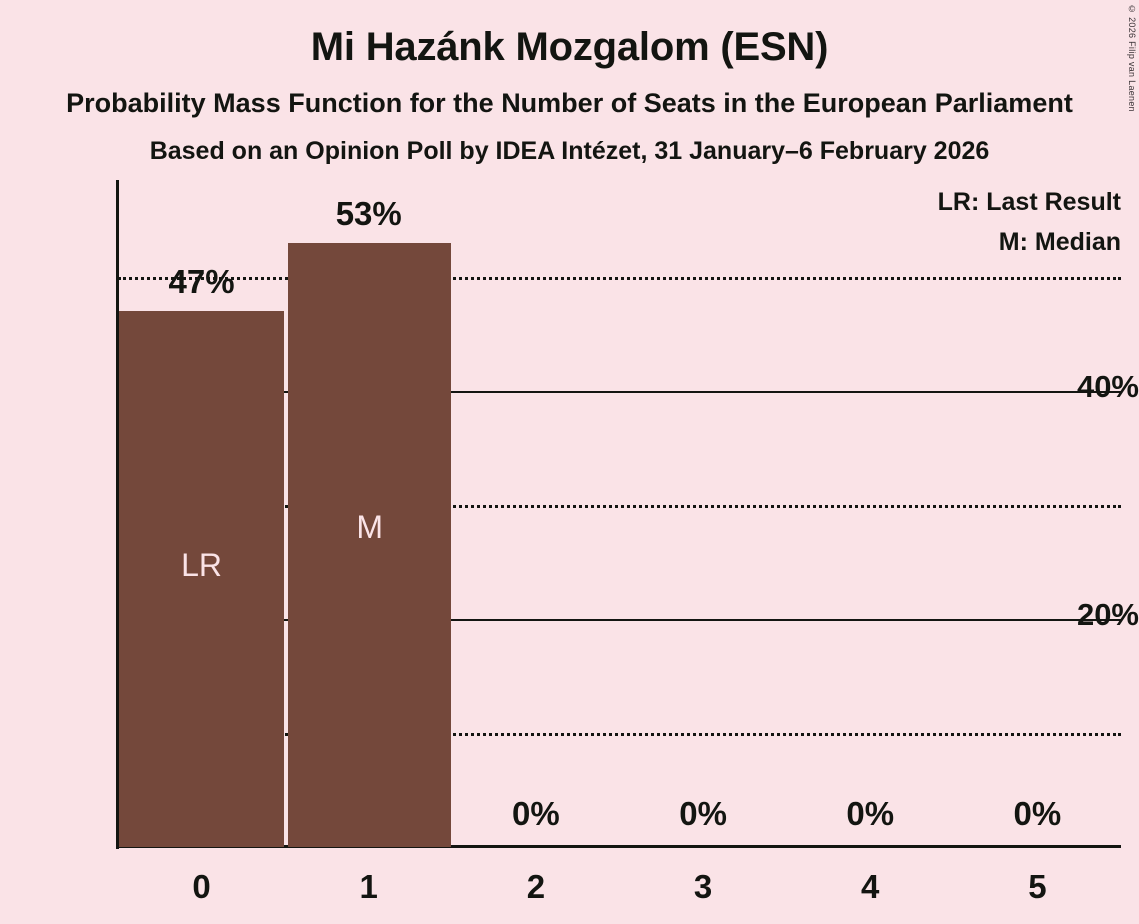 The height and width of the screenshot is (924, 1139). I want to click on gridline-20pct, so click(619, 619).